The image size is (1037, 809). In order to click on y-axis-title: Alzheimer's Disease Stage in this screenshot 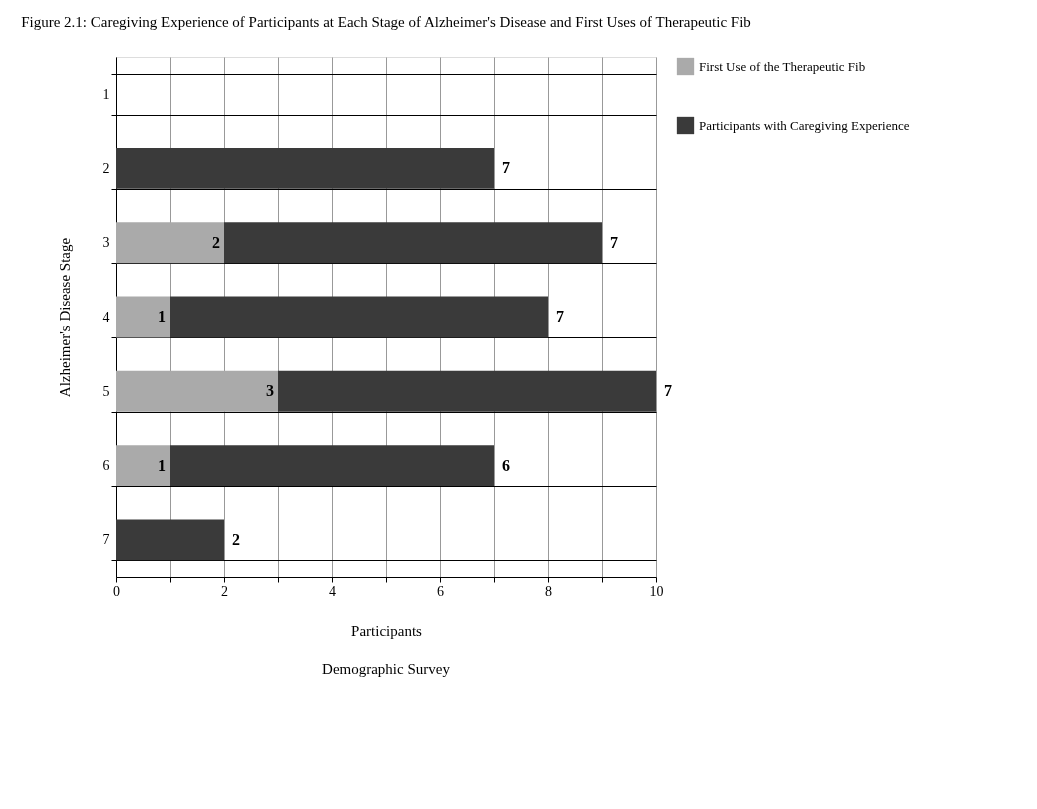, I will do `click(64, 317)`.